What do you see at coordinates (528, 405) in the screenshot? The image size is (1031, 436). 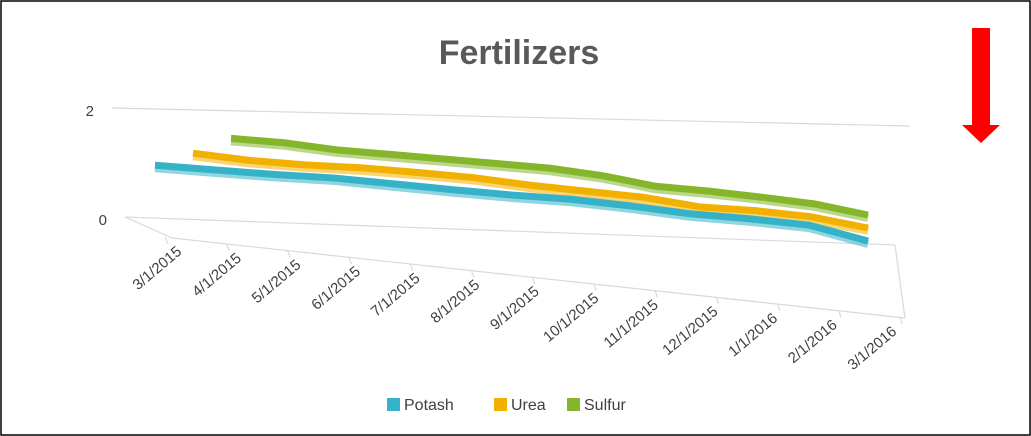 I see `legend-label: Urea` at bounding box center [528, 405].